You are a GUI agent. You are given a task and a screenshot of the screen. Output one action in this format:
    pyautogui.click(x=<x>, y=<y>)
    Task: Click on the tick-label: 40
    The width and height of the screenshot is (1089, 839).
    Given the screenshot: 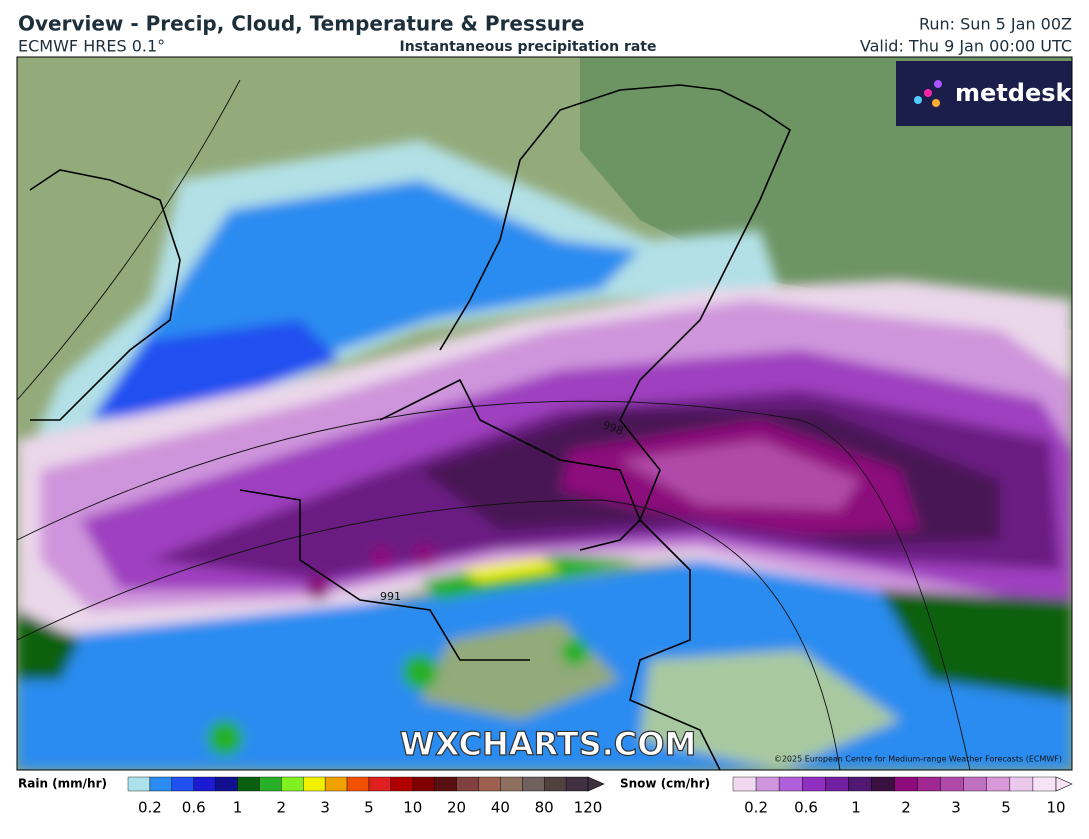 What is the action you would take?
    pyautogui.click(x=500, y=808)
    